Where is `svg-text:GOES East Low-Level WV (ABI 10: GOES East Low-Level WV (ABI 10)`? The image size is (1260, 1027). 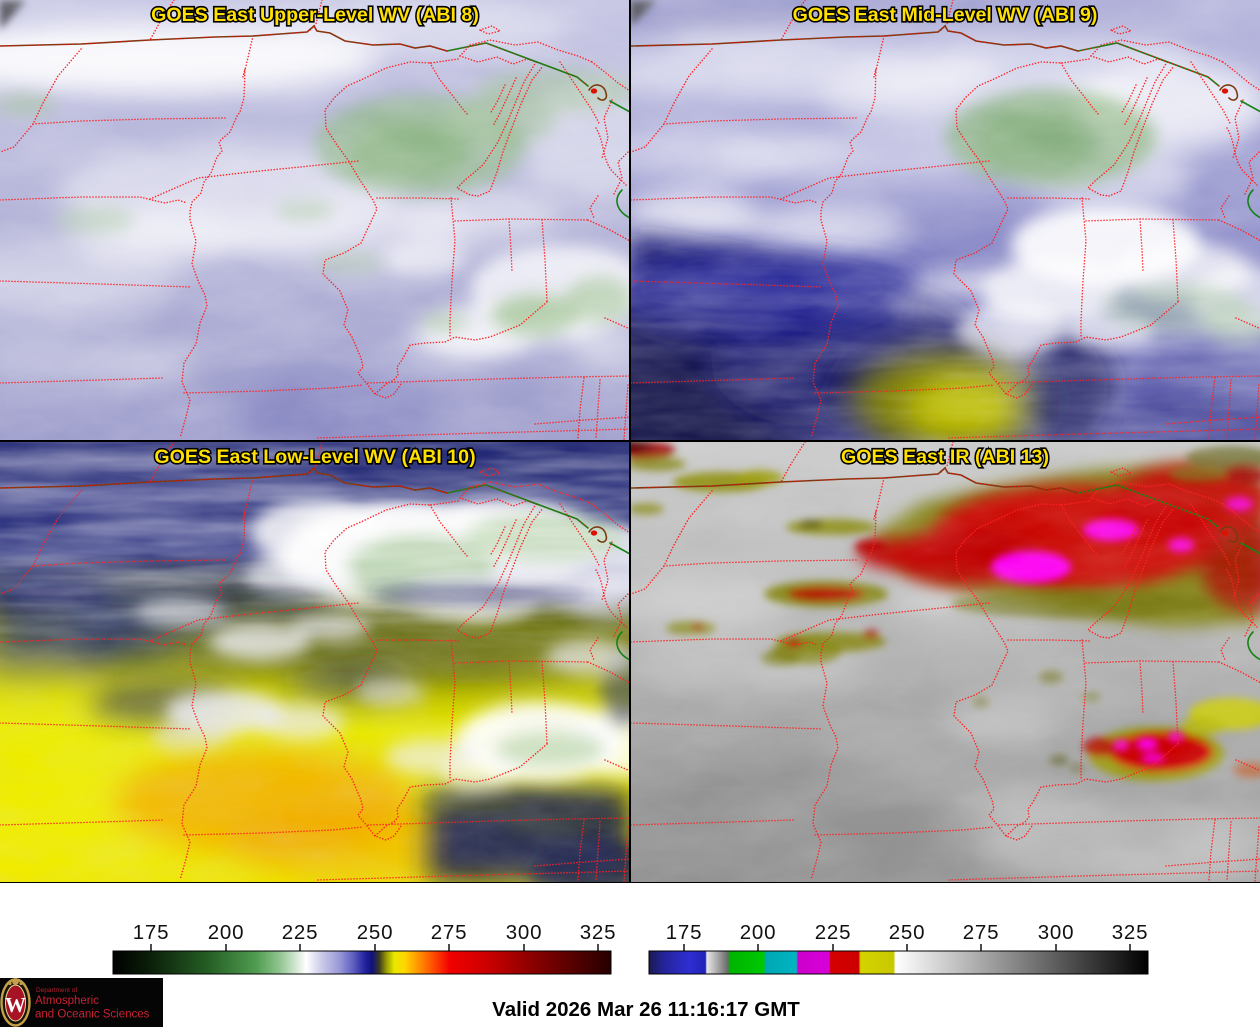
svg-text:GOES East Low-Level WV (ABI 10: GOES East Low-Level WV (ABI 10) is located at coordinates (314, 457).